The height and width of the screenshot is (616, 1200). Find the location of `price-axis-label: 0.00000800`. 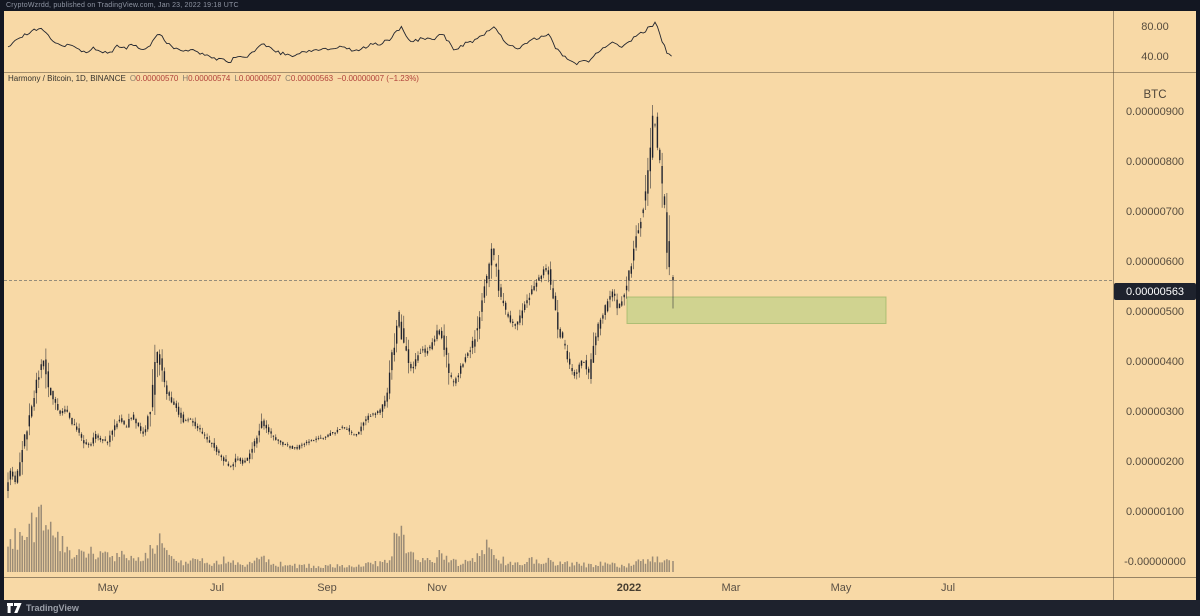

price-axis-label: 0.00000800 is located at coordinates (1155, 162).